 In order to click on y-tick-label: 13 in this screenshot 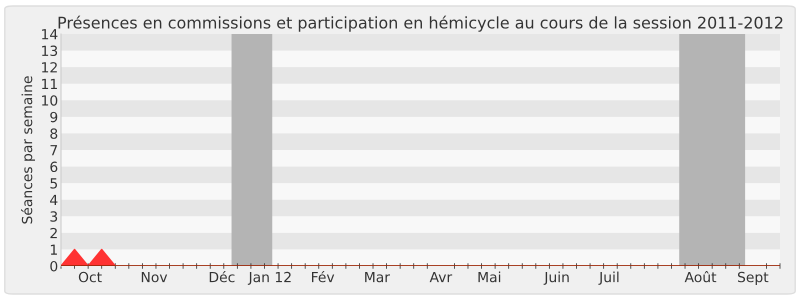, I will do `click(50, 51)`.